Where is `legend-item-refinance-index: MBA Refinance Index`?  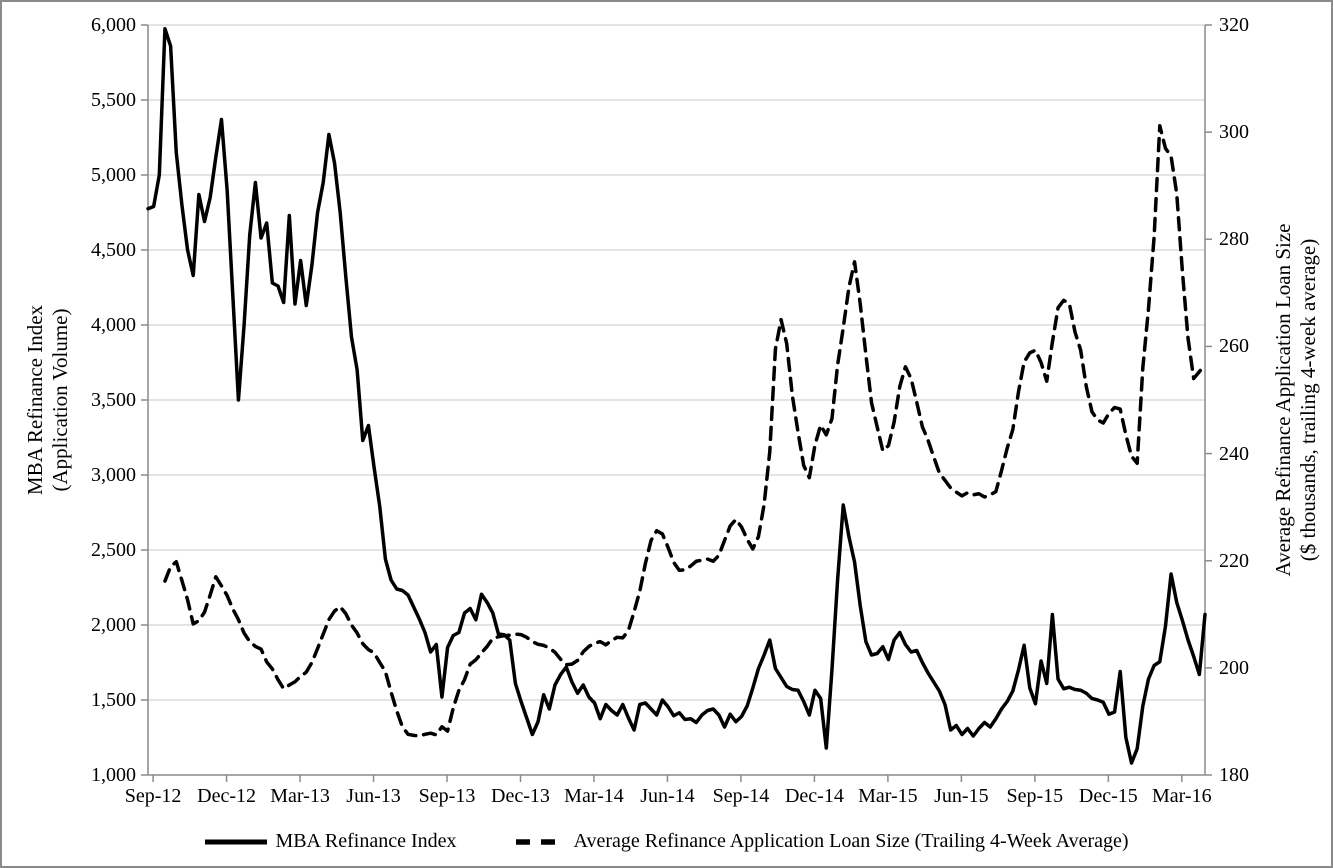 legend-item-refinance-index: MBA Refinance Index is located at coordinates (330, 841).